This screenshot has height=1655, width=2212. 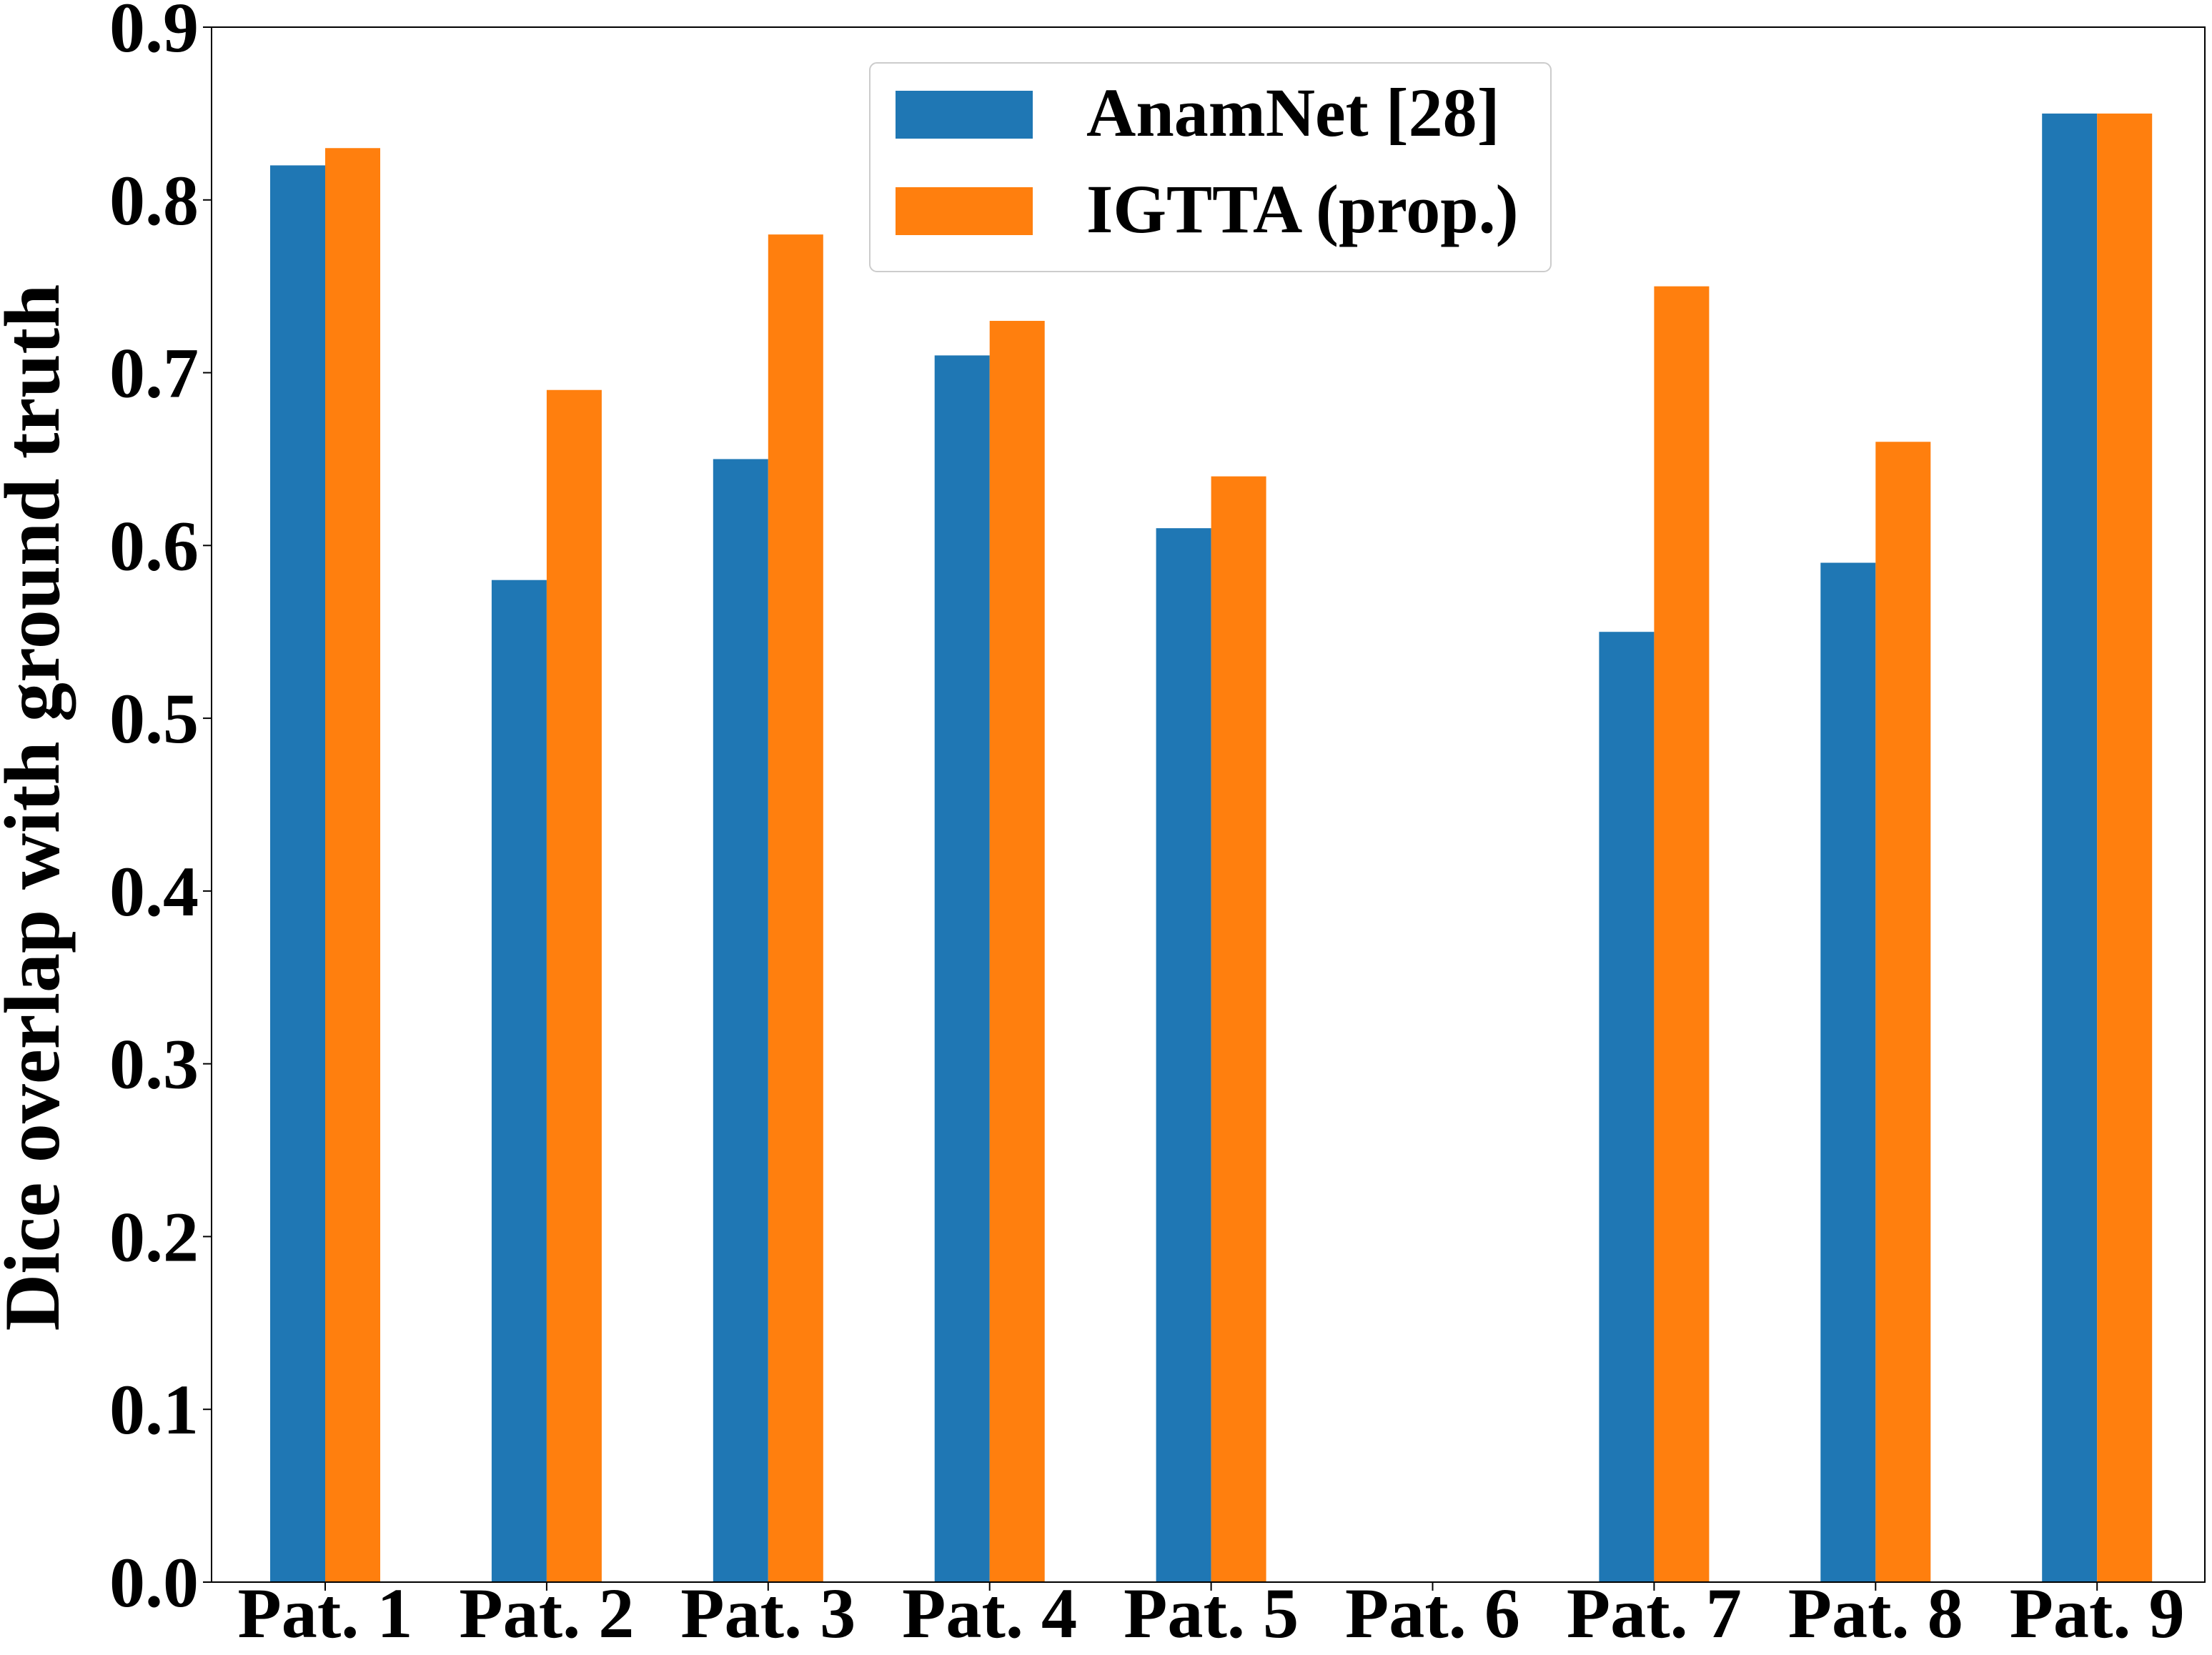 I want to click on x-tick-label: Pat. 2, so click(x=546, y=1614).